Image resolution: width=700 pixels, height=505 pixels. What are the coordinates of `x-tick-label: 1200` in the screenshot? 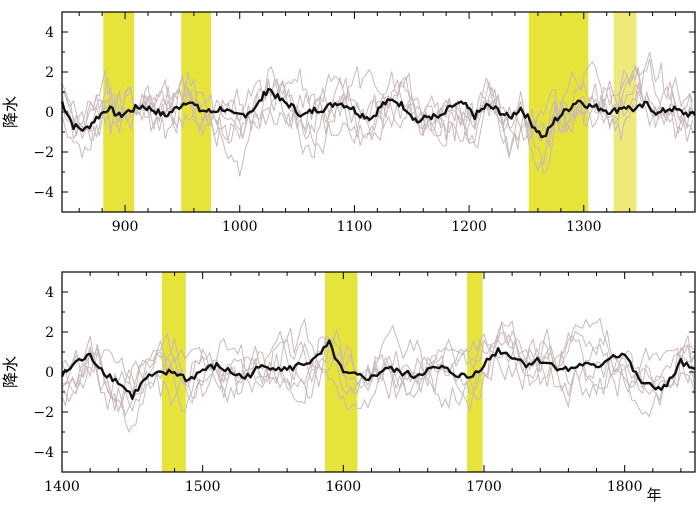 It's located at (469, 227).